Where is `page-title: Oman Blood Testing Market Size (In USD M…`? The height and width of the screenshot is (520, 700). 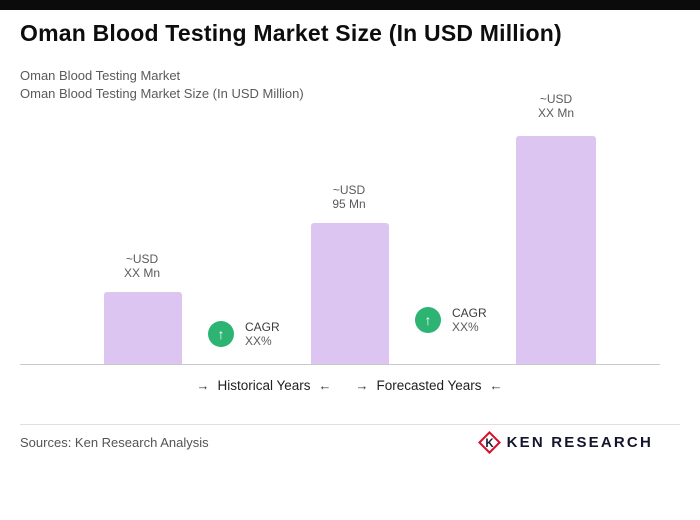 page-title: Oman Blood Testing Market Size (In USD M… is located at coordinates (291, 33).